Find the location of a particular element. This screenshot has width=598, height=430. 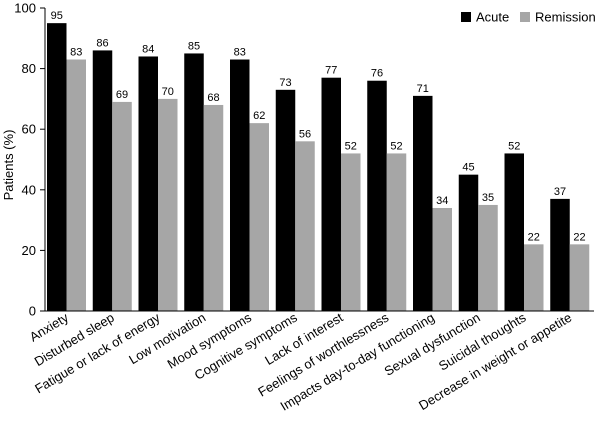

y-tick-label: 60 is located at coordinates (29, 129).